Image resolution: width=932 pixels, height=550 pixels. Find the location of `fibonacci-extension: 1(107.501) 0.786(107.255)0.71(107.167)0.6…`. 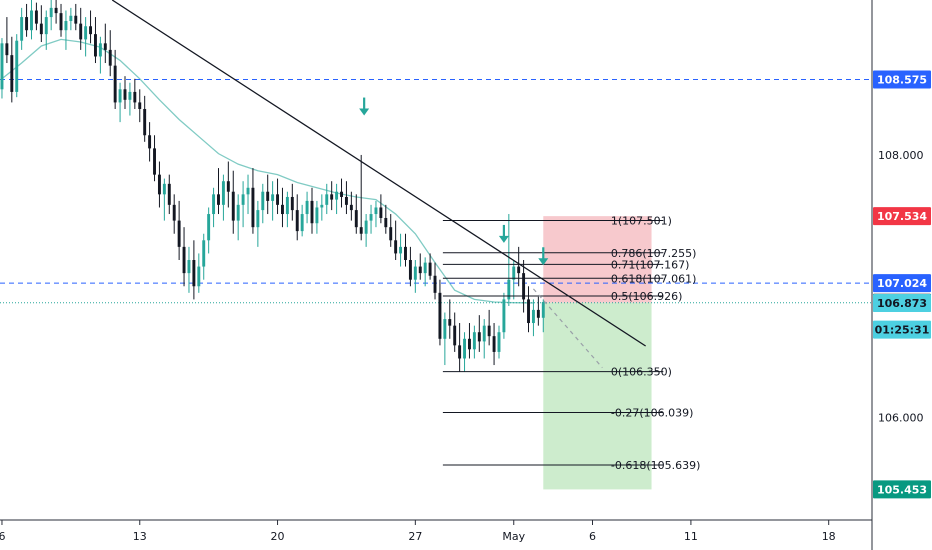

fibonacci-extension: 1(107.501) 0.786(107.255)0.71(107.167)0.6… is located at coordinates (571, 343).